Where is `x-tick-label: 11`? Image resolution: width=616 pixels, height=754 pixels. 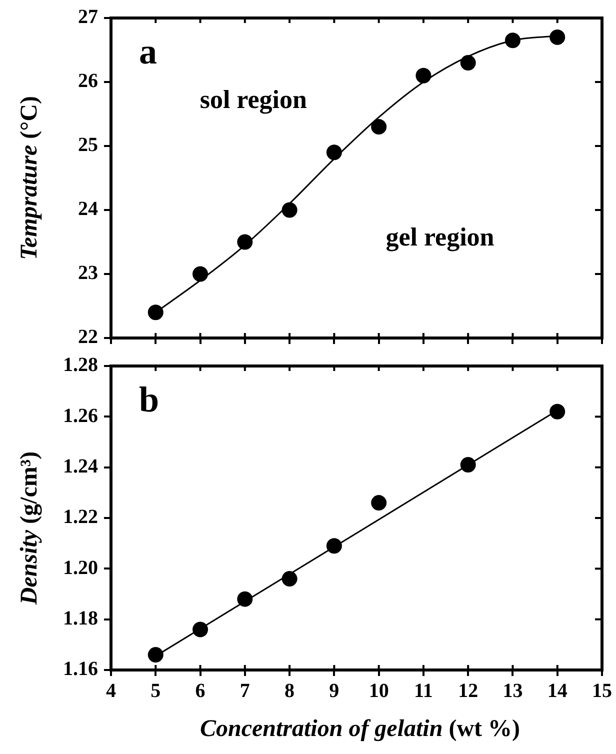
x-tick-label: 11 is located at coordinates (423, 691).